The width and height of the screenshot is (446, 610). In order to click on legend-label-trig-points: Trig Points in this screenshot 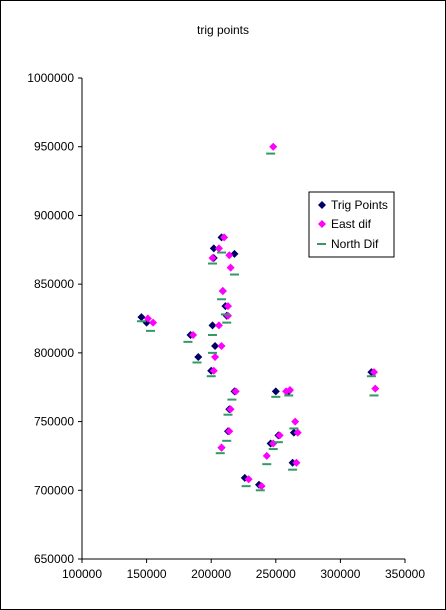, I will do `click(359, 205)`.